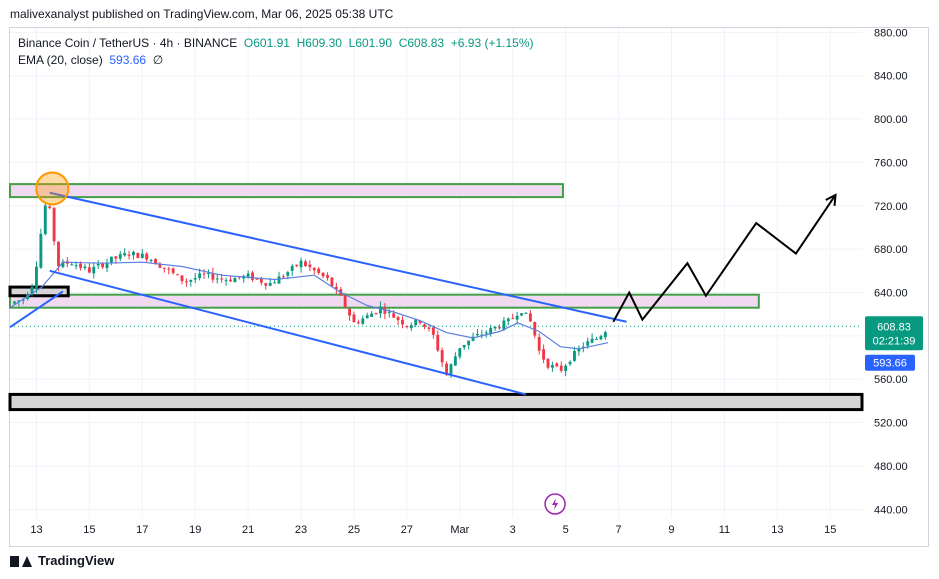 The image size is (939, 579). I want to click on y-tick-label: 560.00, so click(891, 380).